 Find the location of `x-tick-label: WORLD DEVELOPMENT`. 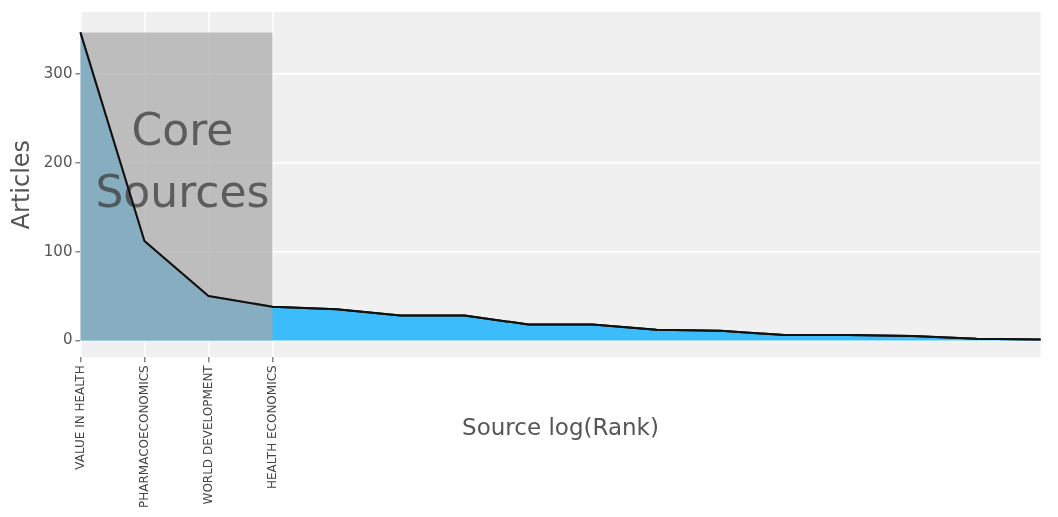

x-tick-label: WORLD DEVELOPMENT is located at coordinates (207, 434).